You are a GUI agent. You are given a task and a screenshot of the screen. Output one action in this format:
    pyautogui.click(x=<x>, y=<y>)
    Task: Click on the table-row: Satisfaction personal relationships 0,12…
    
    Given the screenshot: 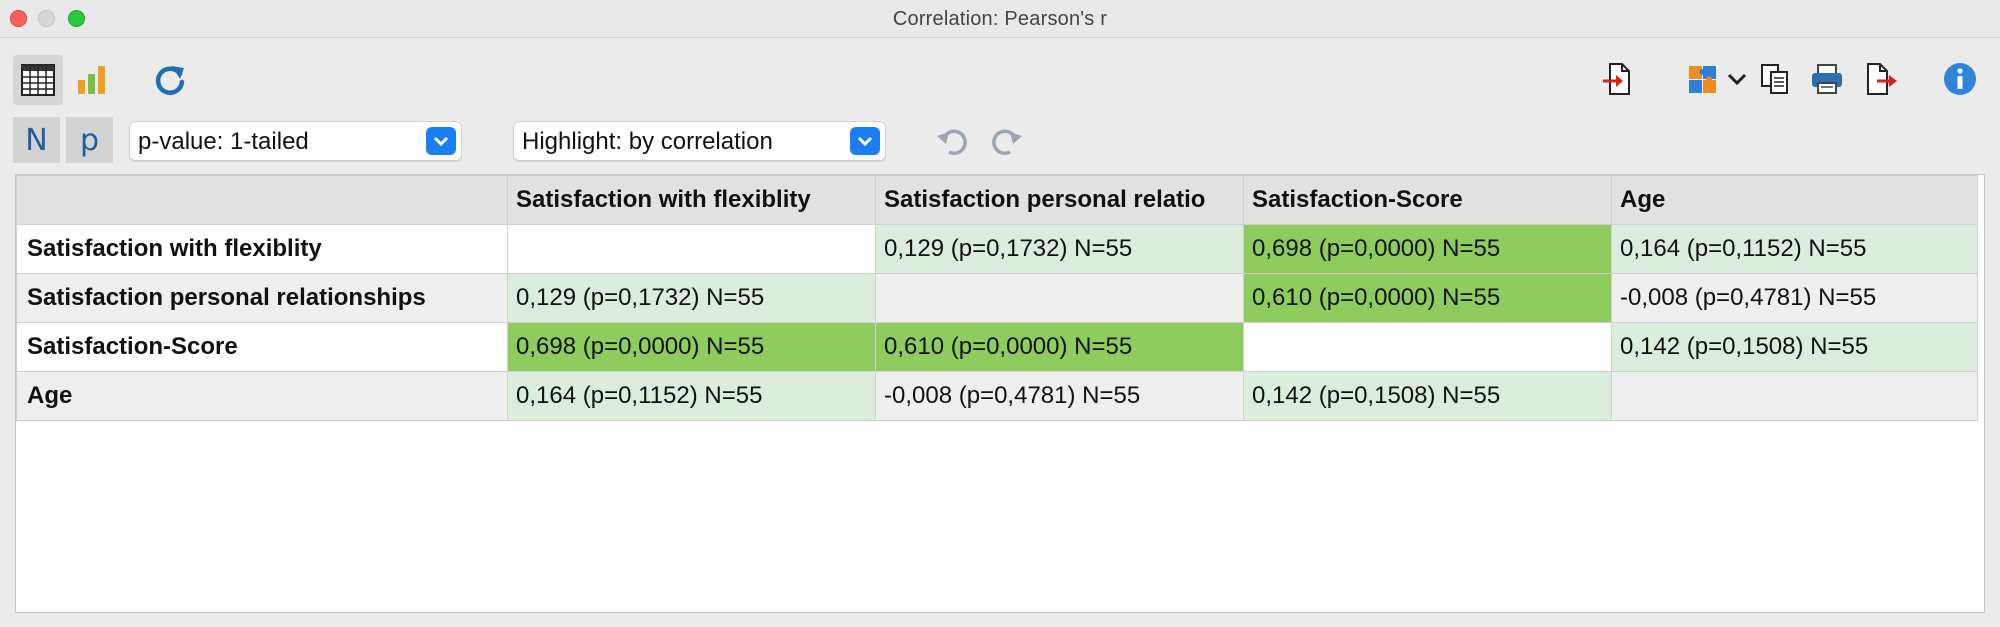 What is the action you would take?
    pyautogui.click(x=997, y=298)
    